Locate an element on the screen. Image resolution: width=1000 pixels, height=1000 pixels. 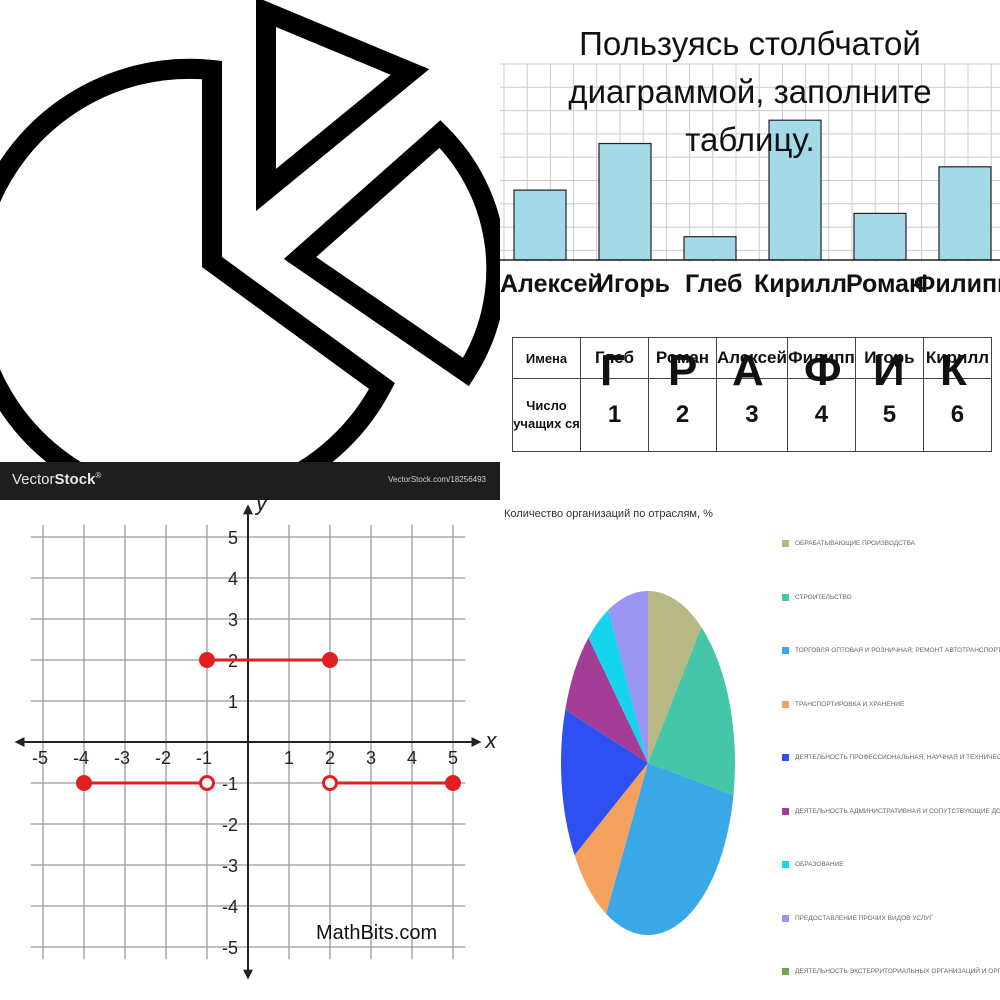
table-cell: 5 is located at coordinates (889, 415).